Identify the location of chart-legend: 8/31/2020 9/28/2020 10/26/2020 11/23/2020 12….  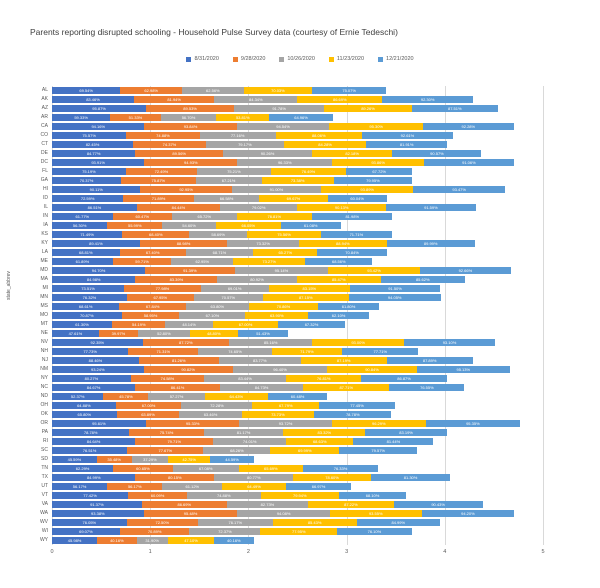
(300, 59).